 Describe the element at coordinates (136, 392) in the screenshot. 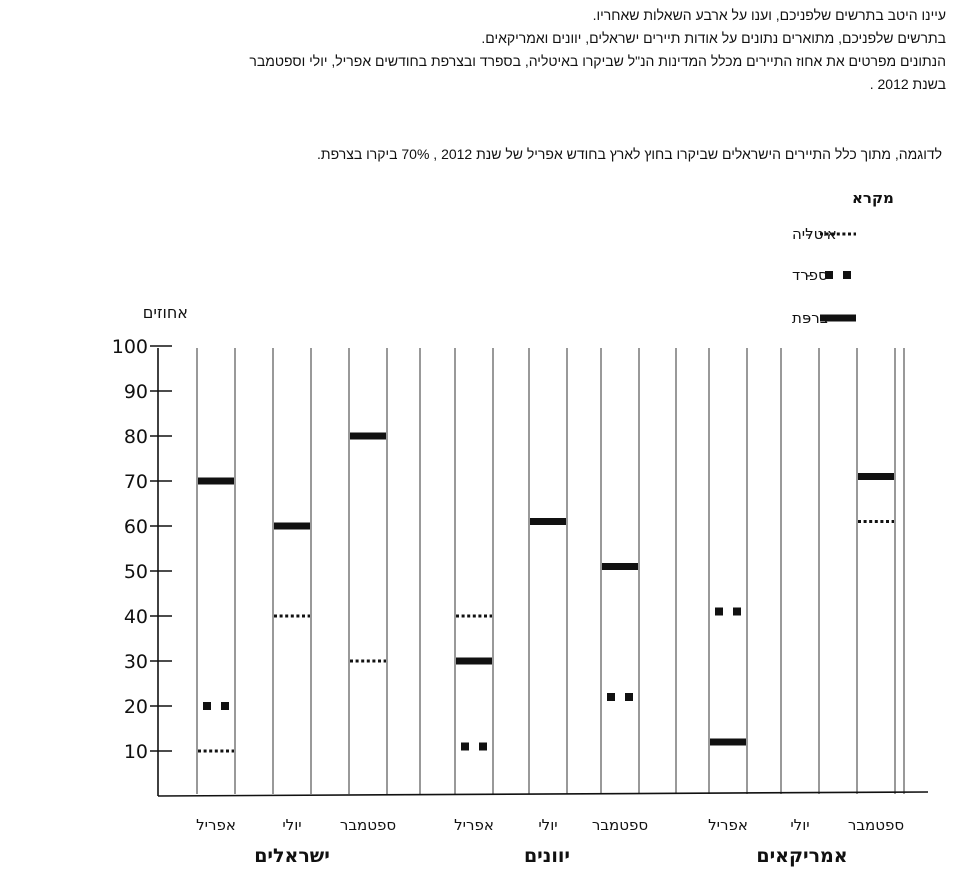

I see `y-tick-label: 90` at that location.